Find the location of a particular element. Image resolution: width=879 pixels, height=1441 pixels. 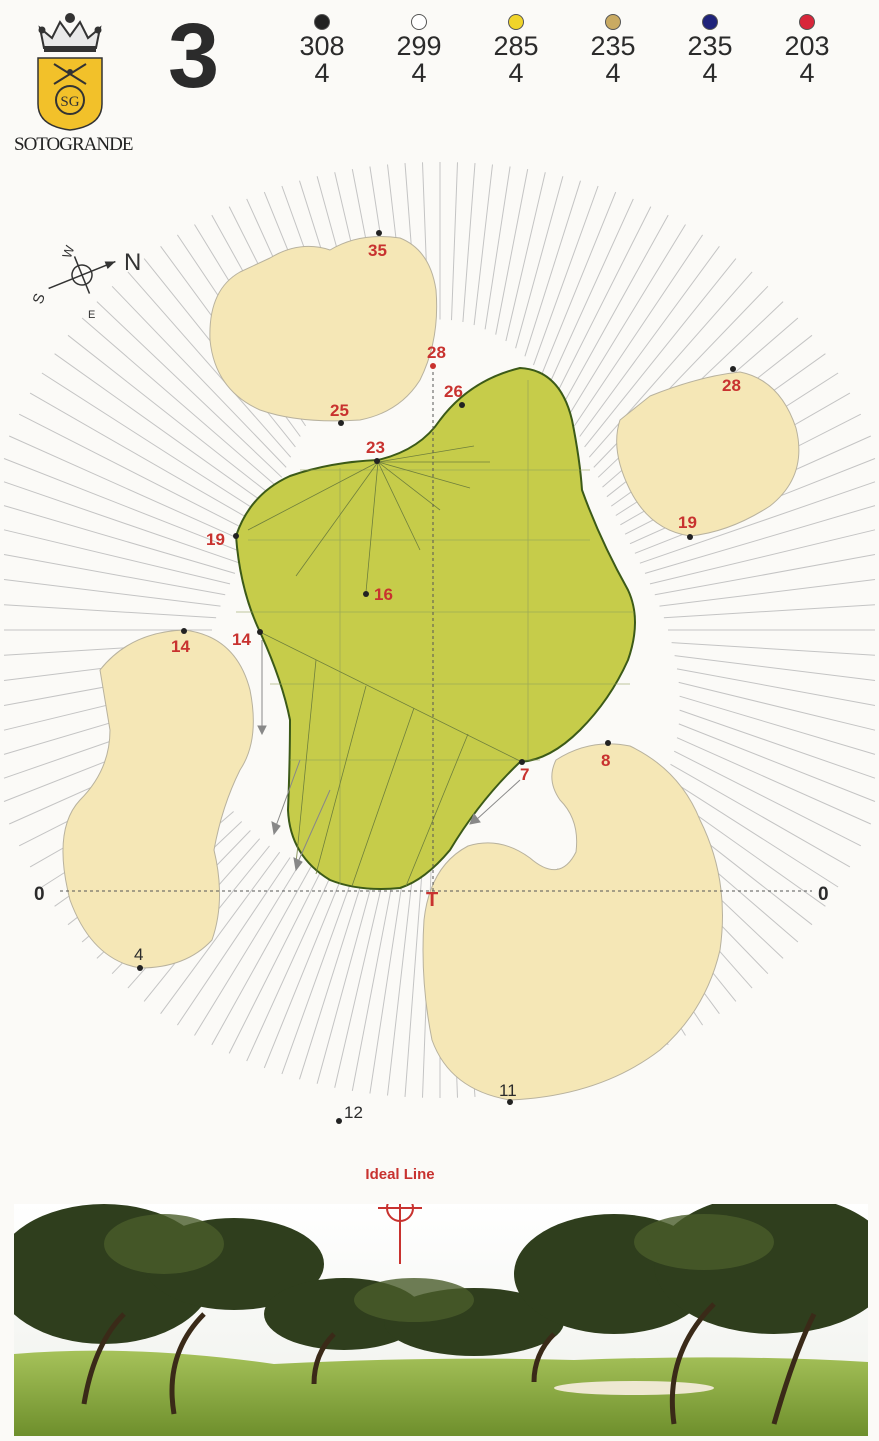

compass-s: S is located at coordinates (38, 298).